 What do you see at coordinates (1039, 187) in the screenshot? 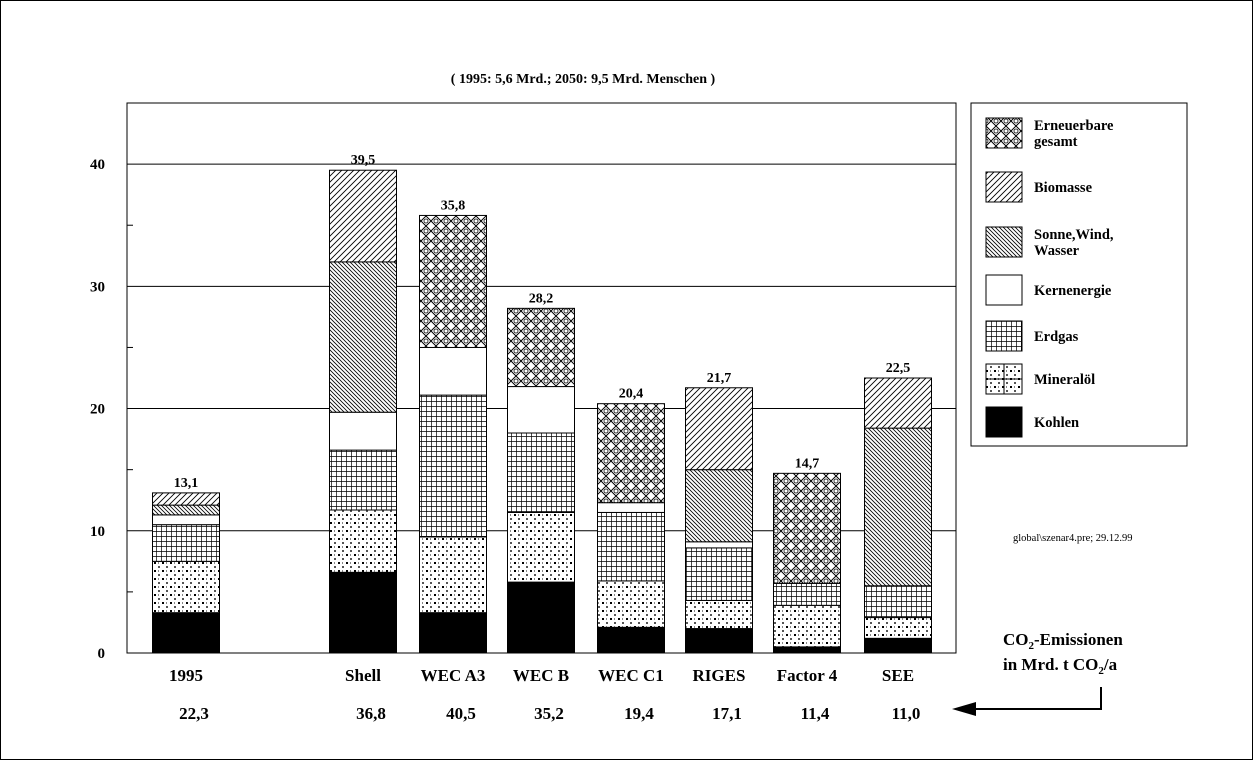
I see `legend-item-biomasse: Biomasse` at bounding box center [1039, 187].